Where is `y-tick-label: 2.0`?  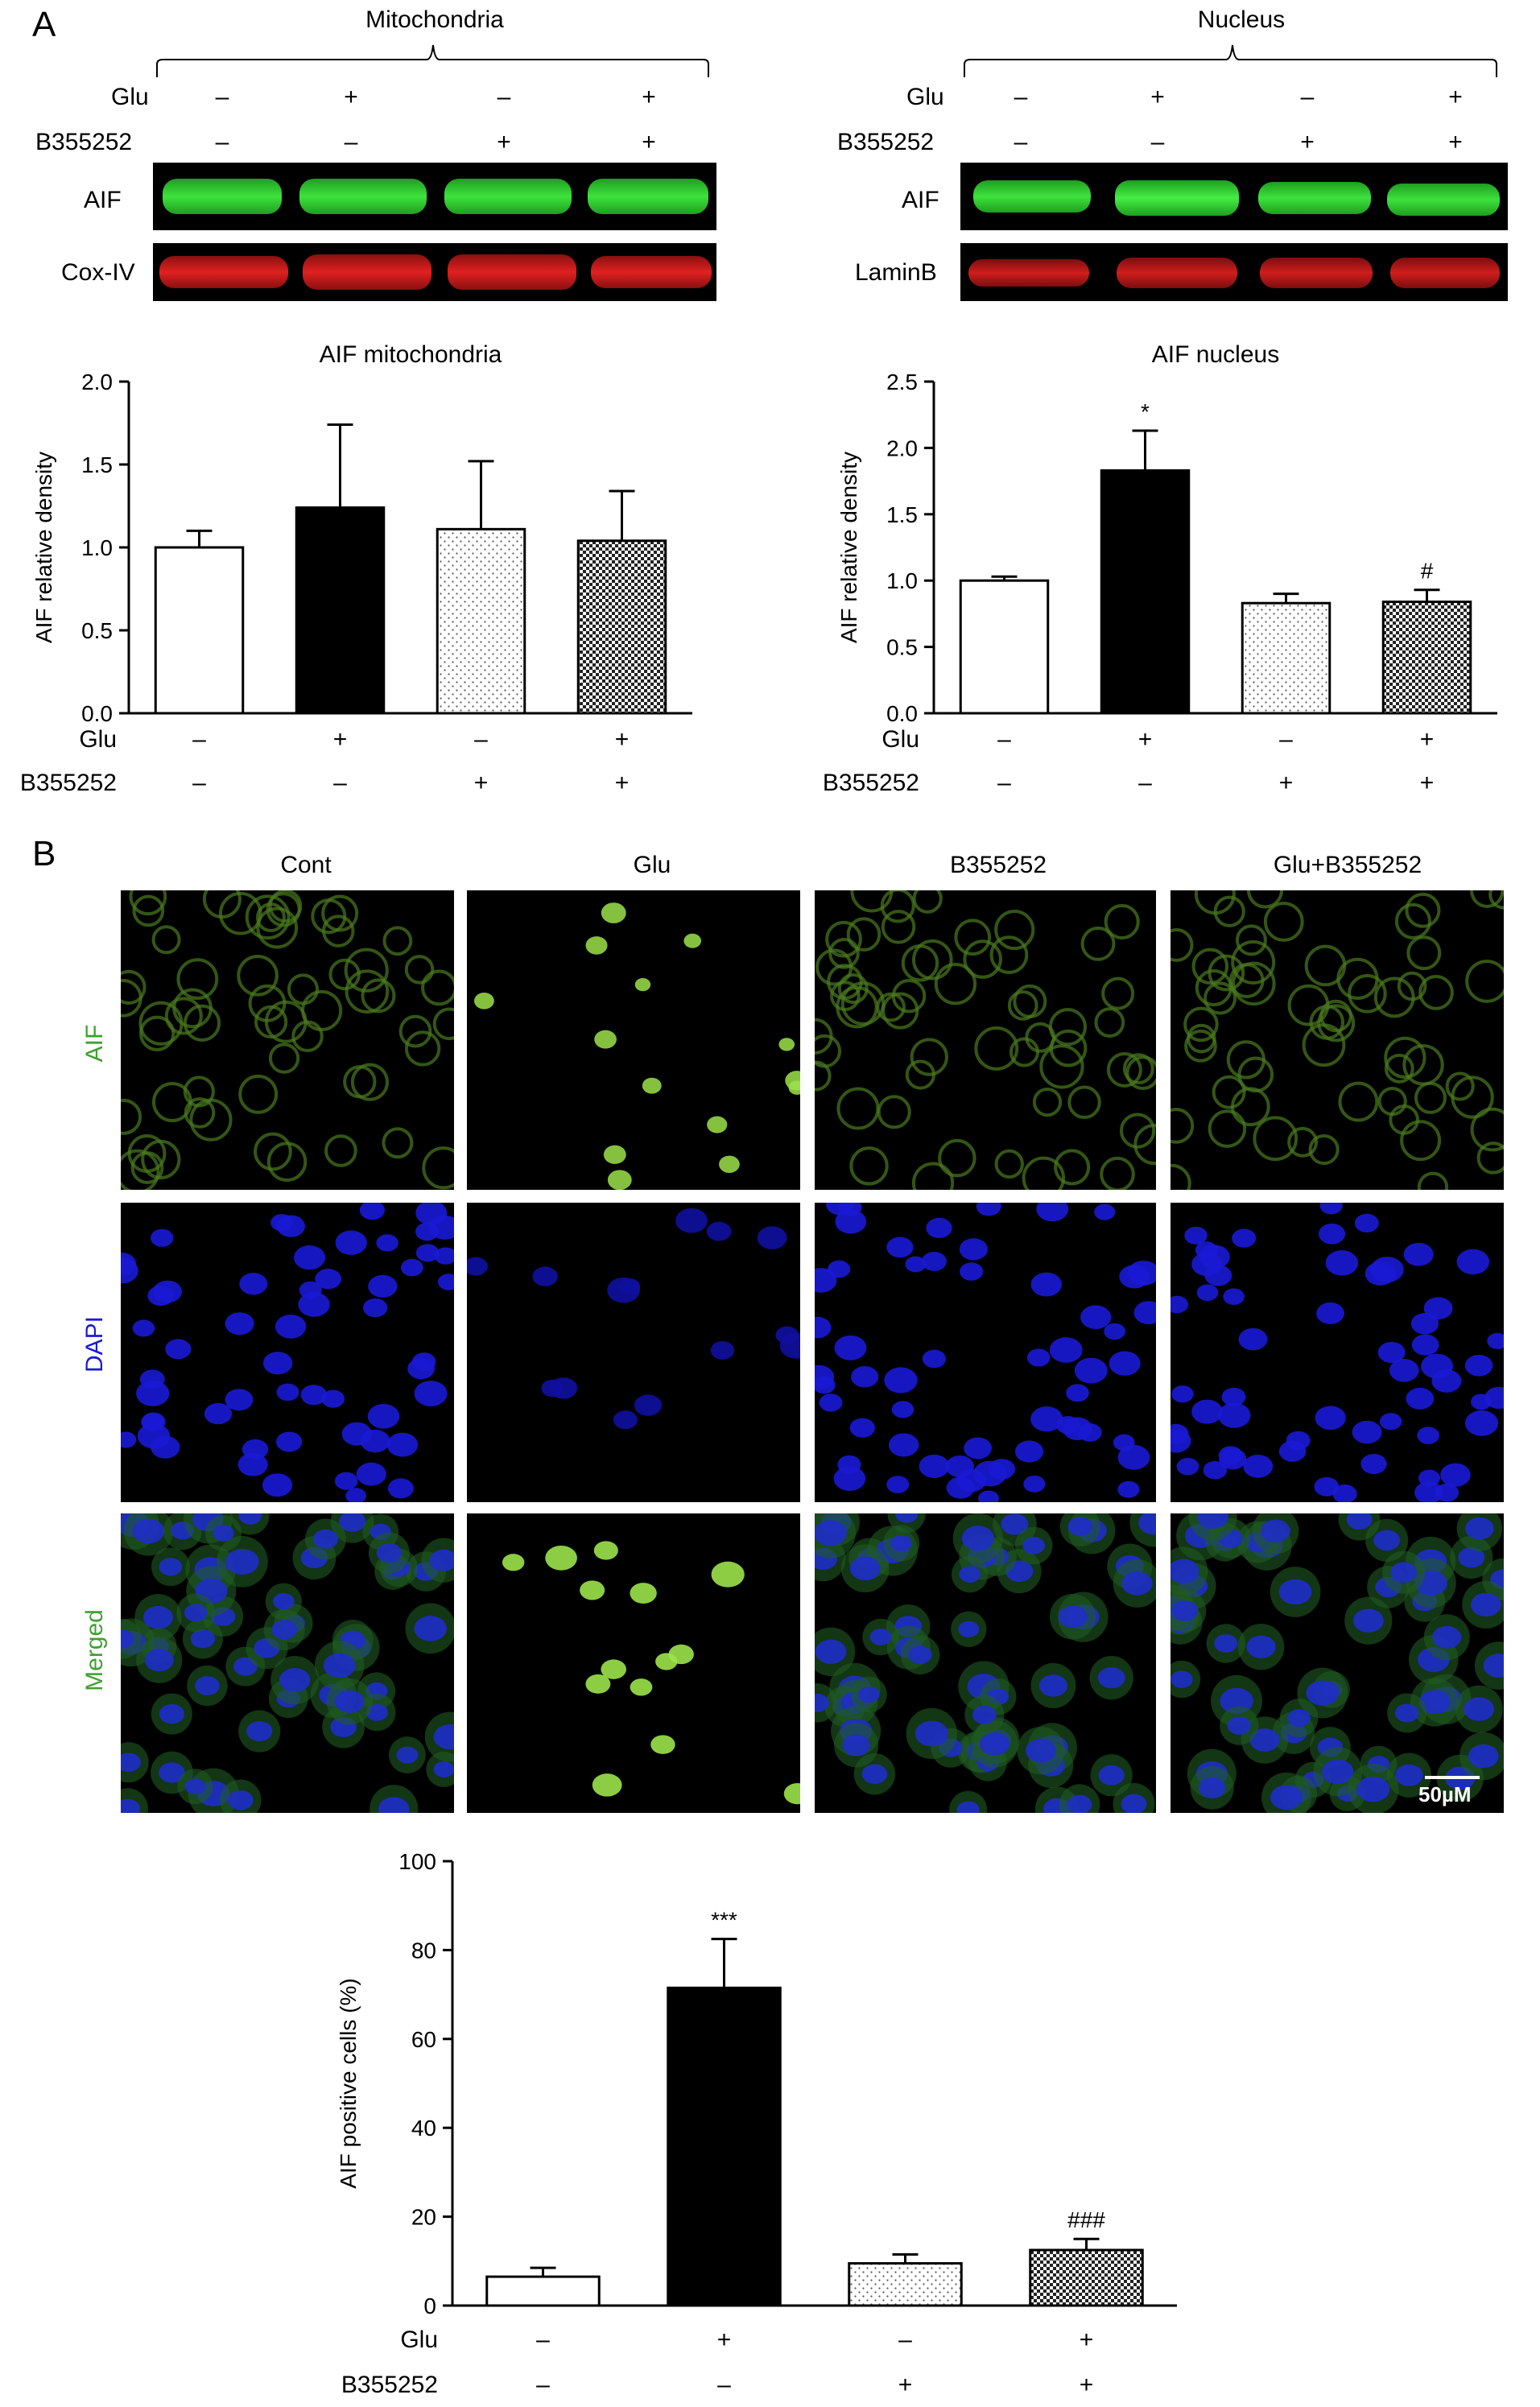
y-tick-label: 2.0 is located at coordinates (97, 382).